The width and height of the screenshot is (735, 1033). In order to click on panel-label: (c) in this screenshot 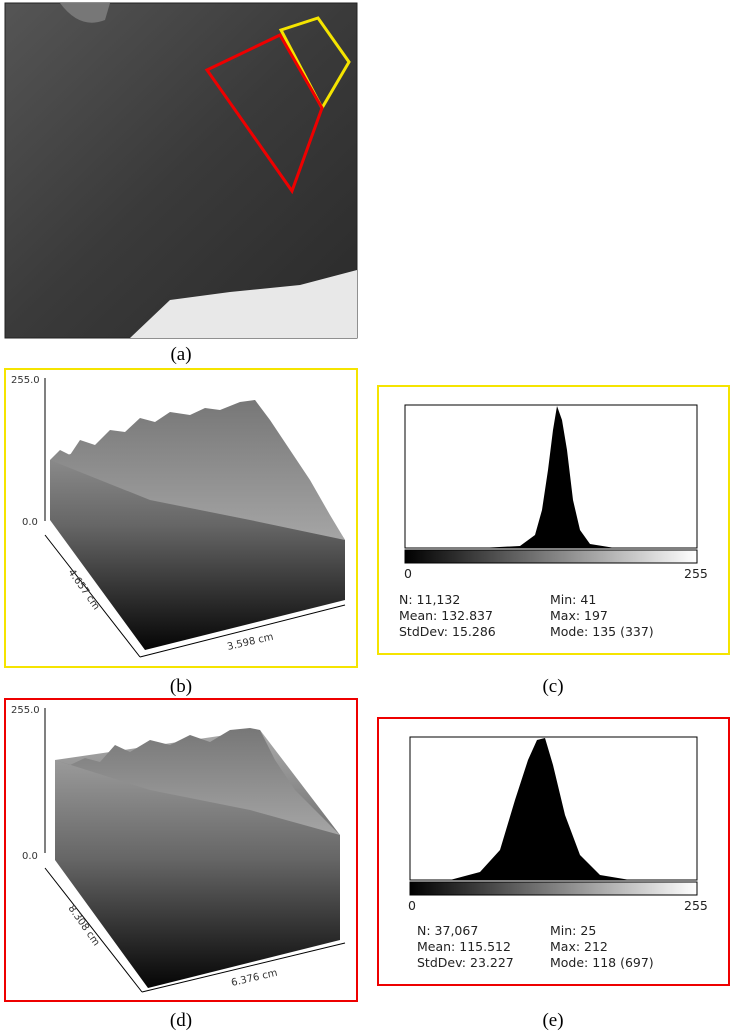, I will do `click(552, 686)`.